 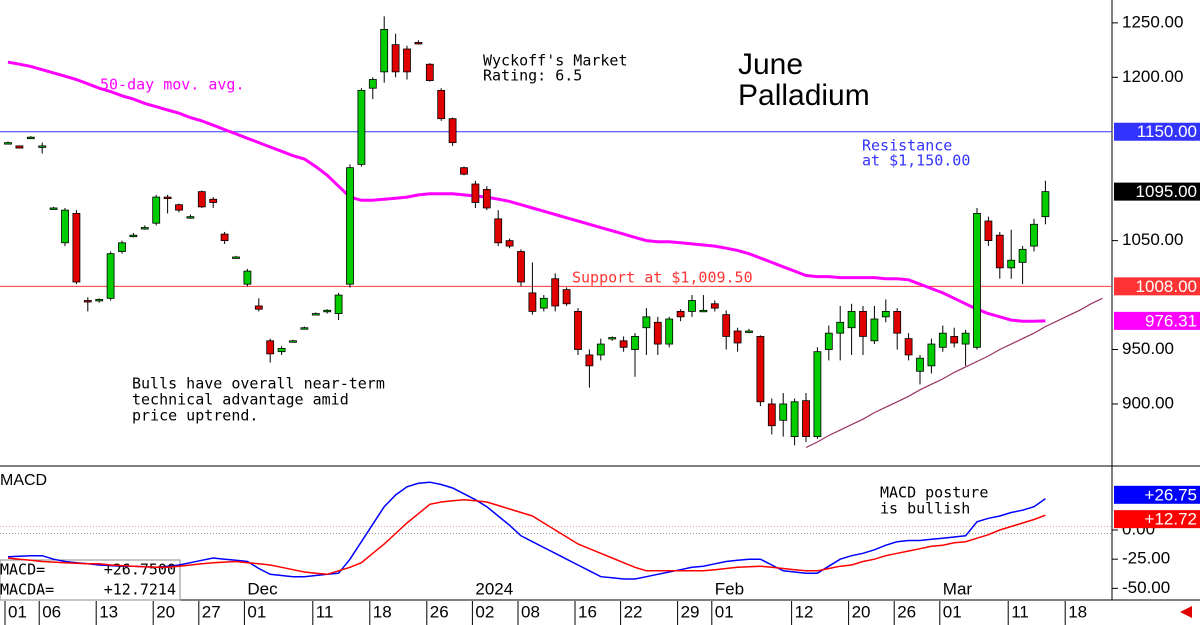 I want to click on reference-note: at $1,150.00, so click(x=916, y=161).